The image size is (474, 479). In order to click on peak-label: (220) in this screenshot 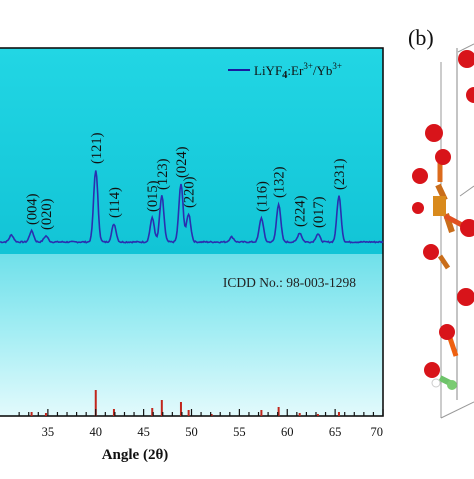, I will do `click(190, 192)`.